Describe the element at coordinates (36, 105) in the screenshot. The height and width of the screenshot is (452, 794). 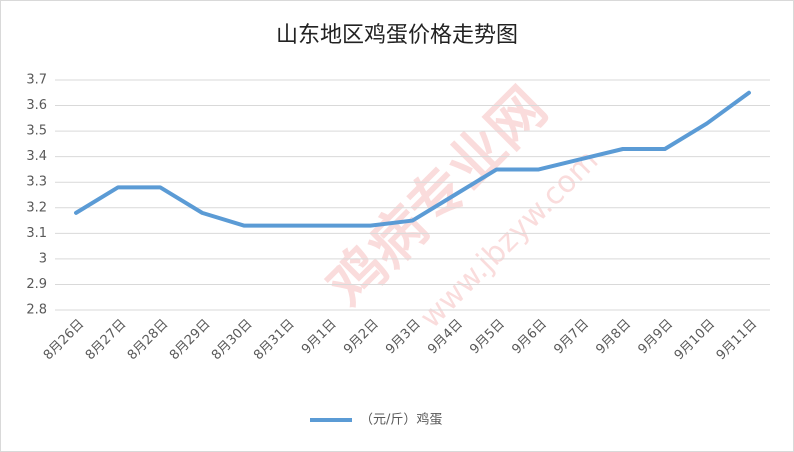
I see `y-tick-label: 3.6` at that location.